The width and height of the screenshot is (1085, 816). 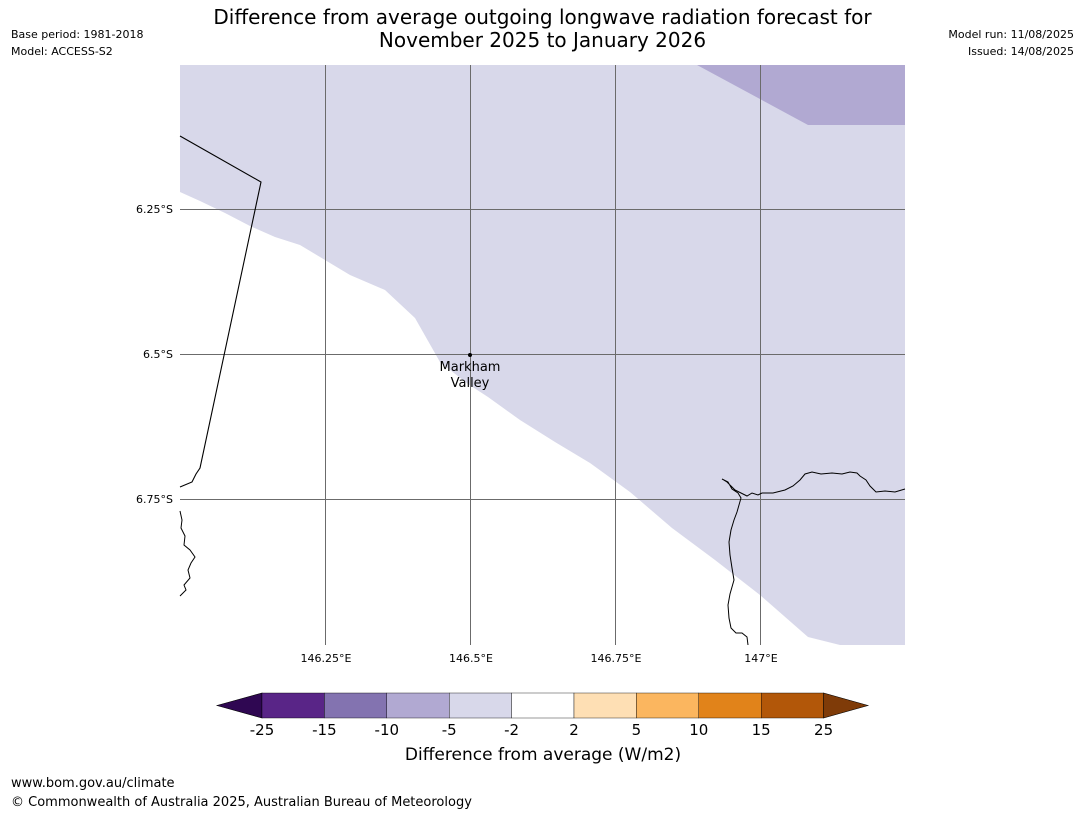 I want to click on colorbar-tick-label: -15, so click(x=324, y=730).